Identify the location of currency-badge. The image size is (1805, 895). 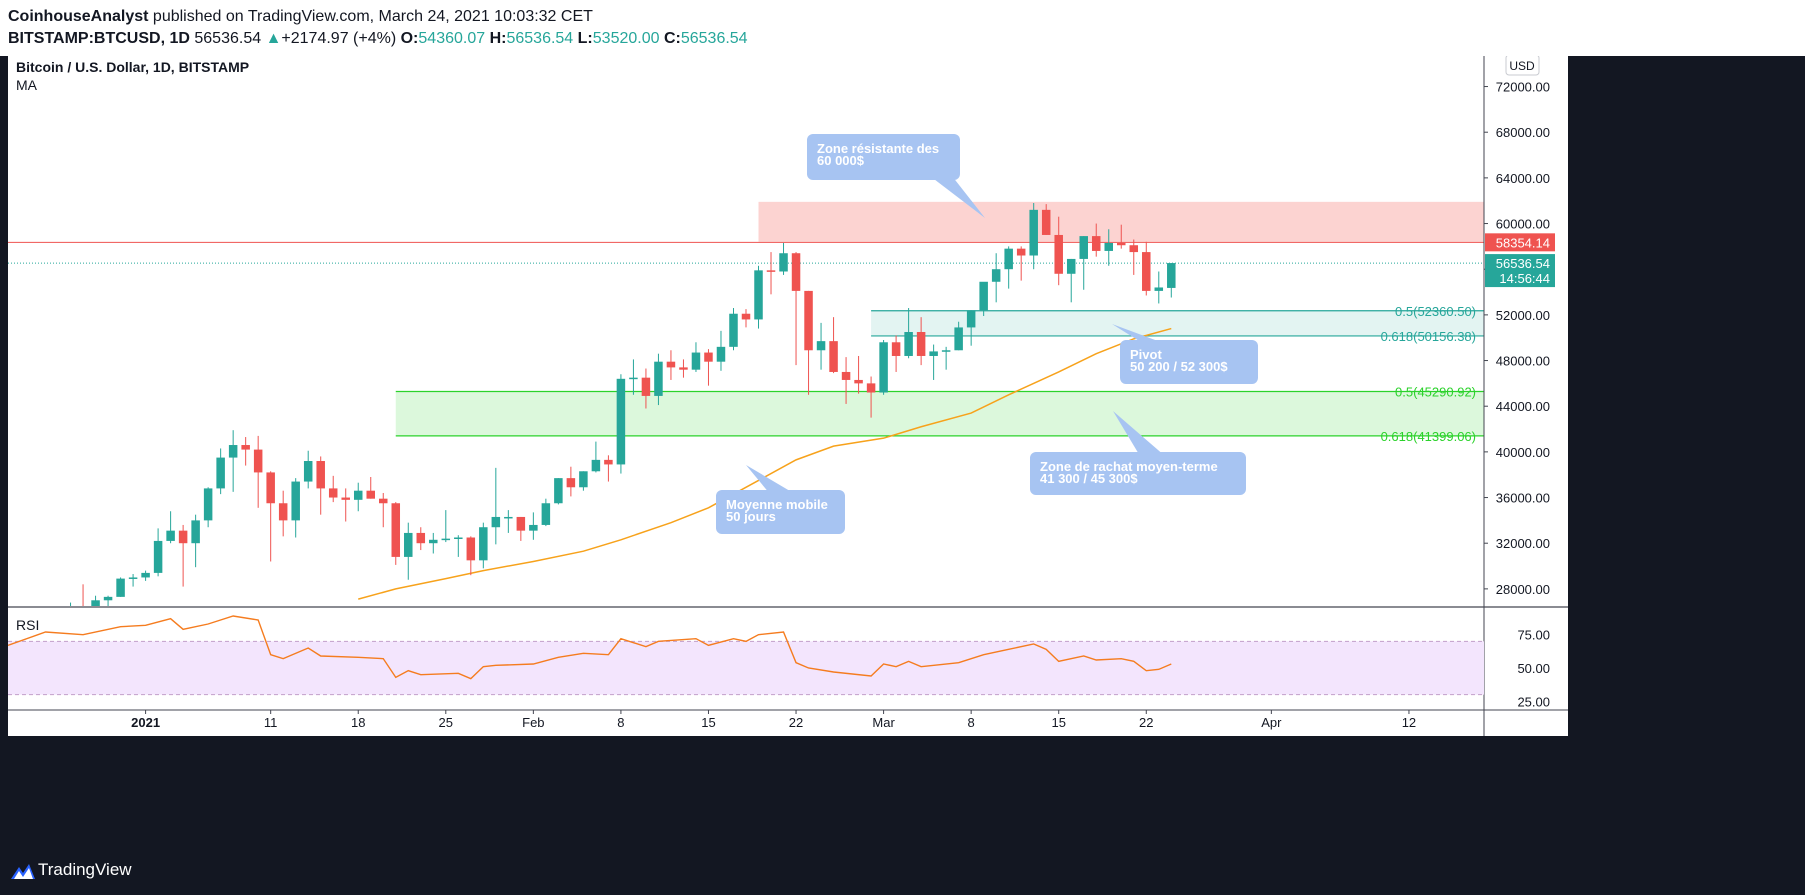
(1522, 66).